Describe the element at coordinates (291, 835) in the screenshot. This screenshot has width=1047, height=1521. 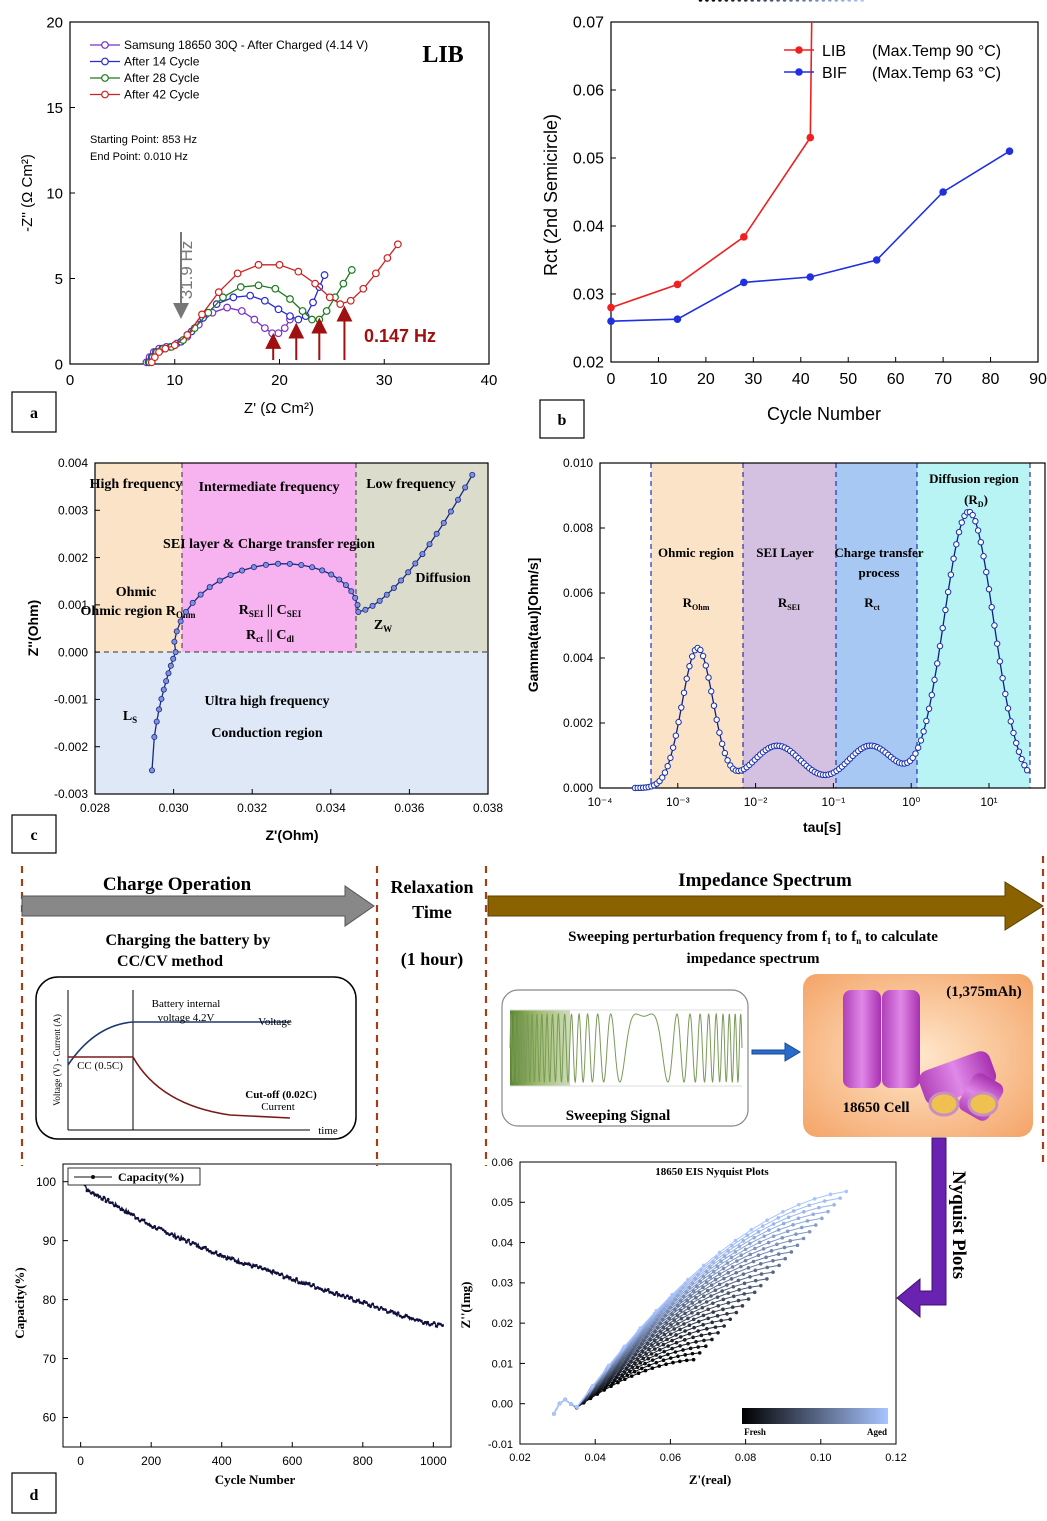
I see `chart-c-xlabel: Z'(Ohm)` at that location.